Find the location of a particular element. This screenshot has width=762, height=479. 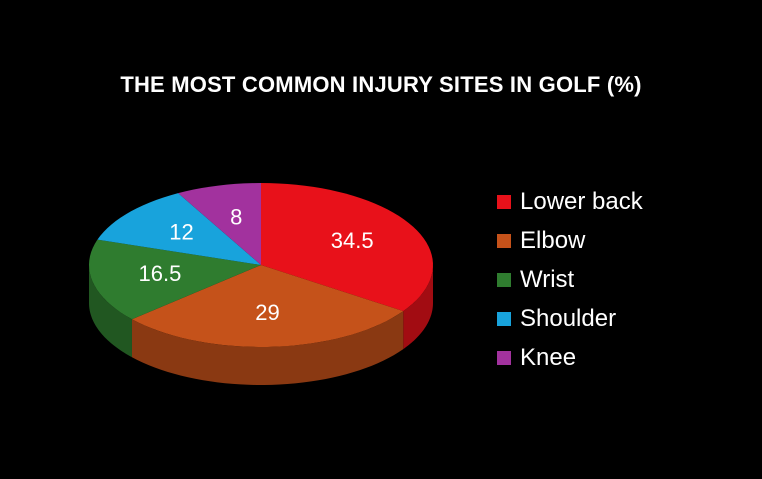

legend: Lower back Elbow Wrist Shoulder Knee is located at coordinates (622, 279).